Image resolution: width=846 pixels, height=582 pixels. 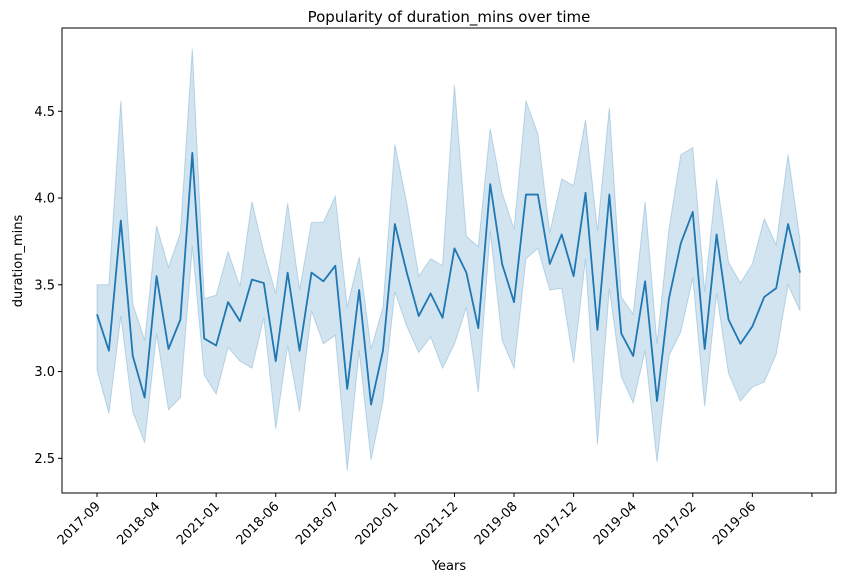 I want to click on x-axis-title: Years, so click(x=449, y=566).